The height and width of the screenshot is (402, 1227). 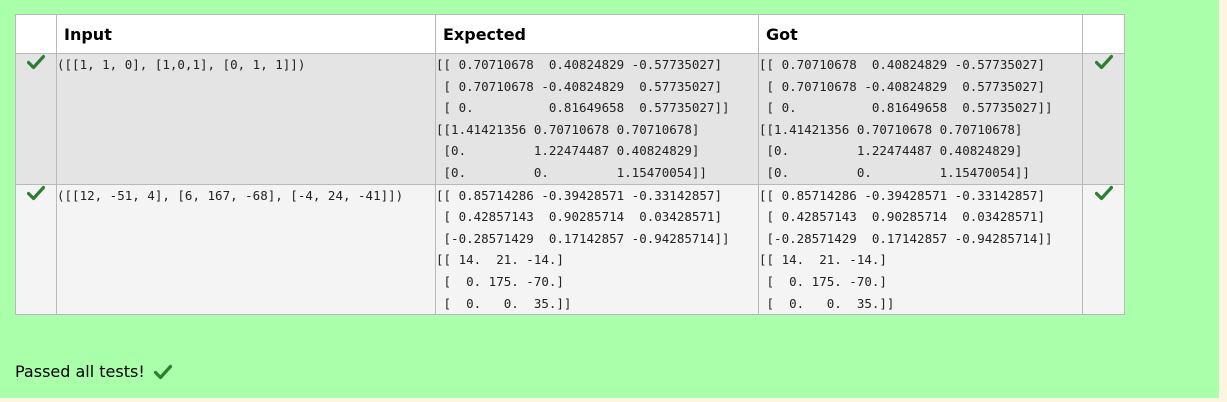 What do you see at coordinates (246, 34) in the screenshot?
I see `header-input: Input` at bounding box center [246, 34].